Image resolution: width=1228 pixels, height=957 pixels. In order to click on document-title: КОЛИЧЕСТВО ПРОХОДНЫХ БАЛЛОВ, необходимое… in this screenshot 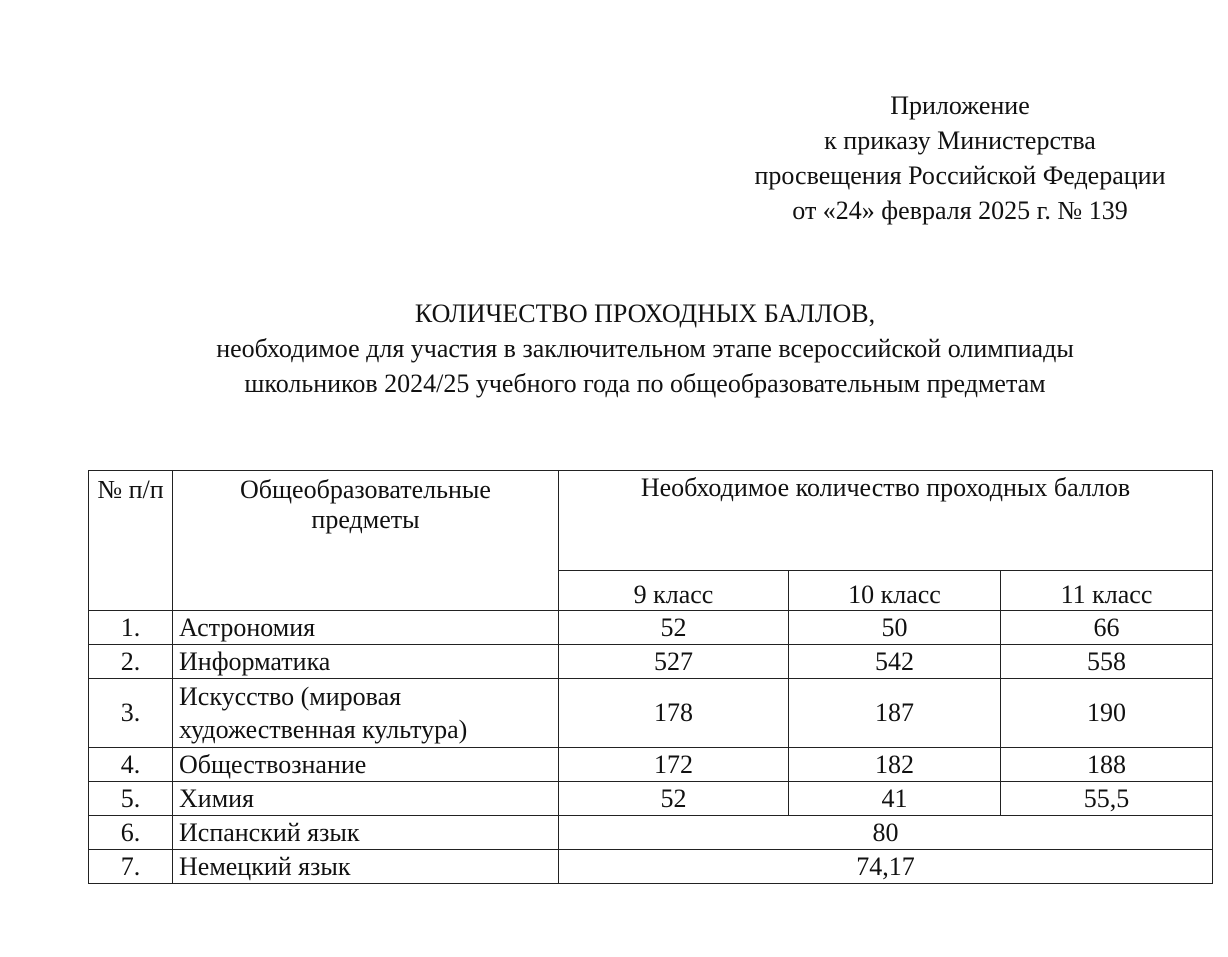, I will do `click(645, 348)`.